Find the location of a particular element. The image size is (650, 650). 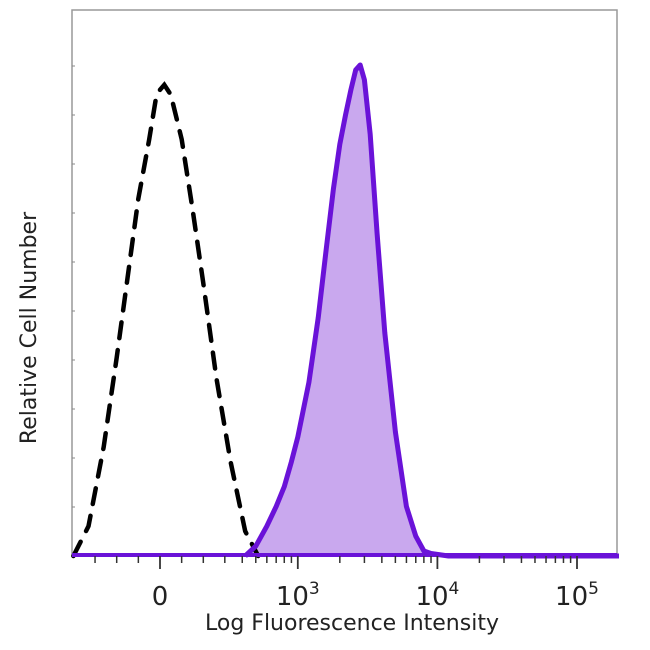

y-axis-title: Relative Cell Number is located at coordinates (29, 327).